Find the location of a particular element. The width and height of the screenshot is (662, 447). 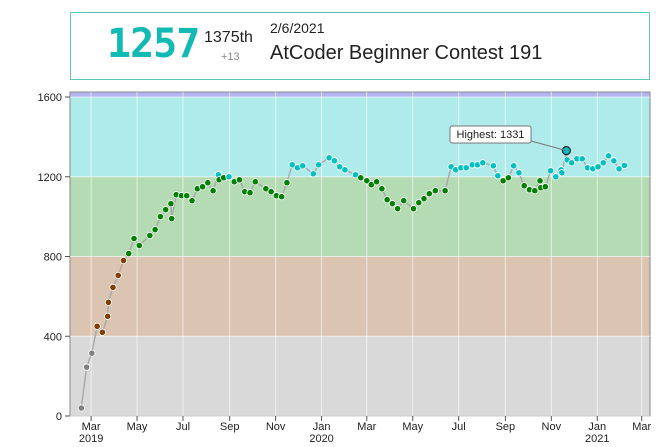

rating-value: 1257 is located at coordinates (153, 44).